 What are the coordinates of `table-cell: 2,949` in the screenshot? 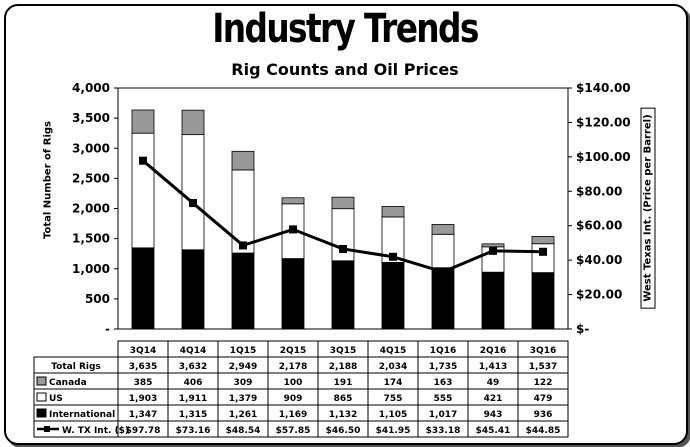 It's located at (243, 367).